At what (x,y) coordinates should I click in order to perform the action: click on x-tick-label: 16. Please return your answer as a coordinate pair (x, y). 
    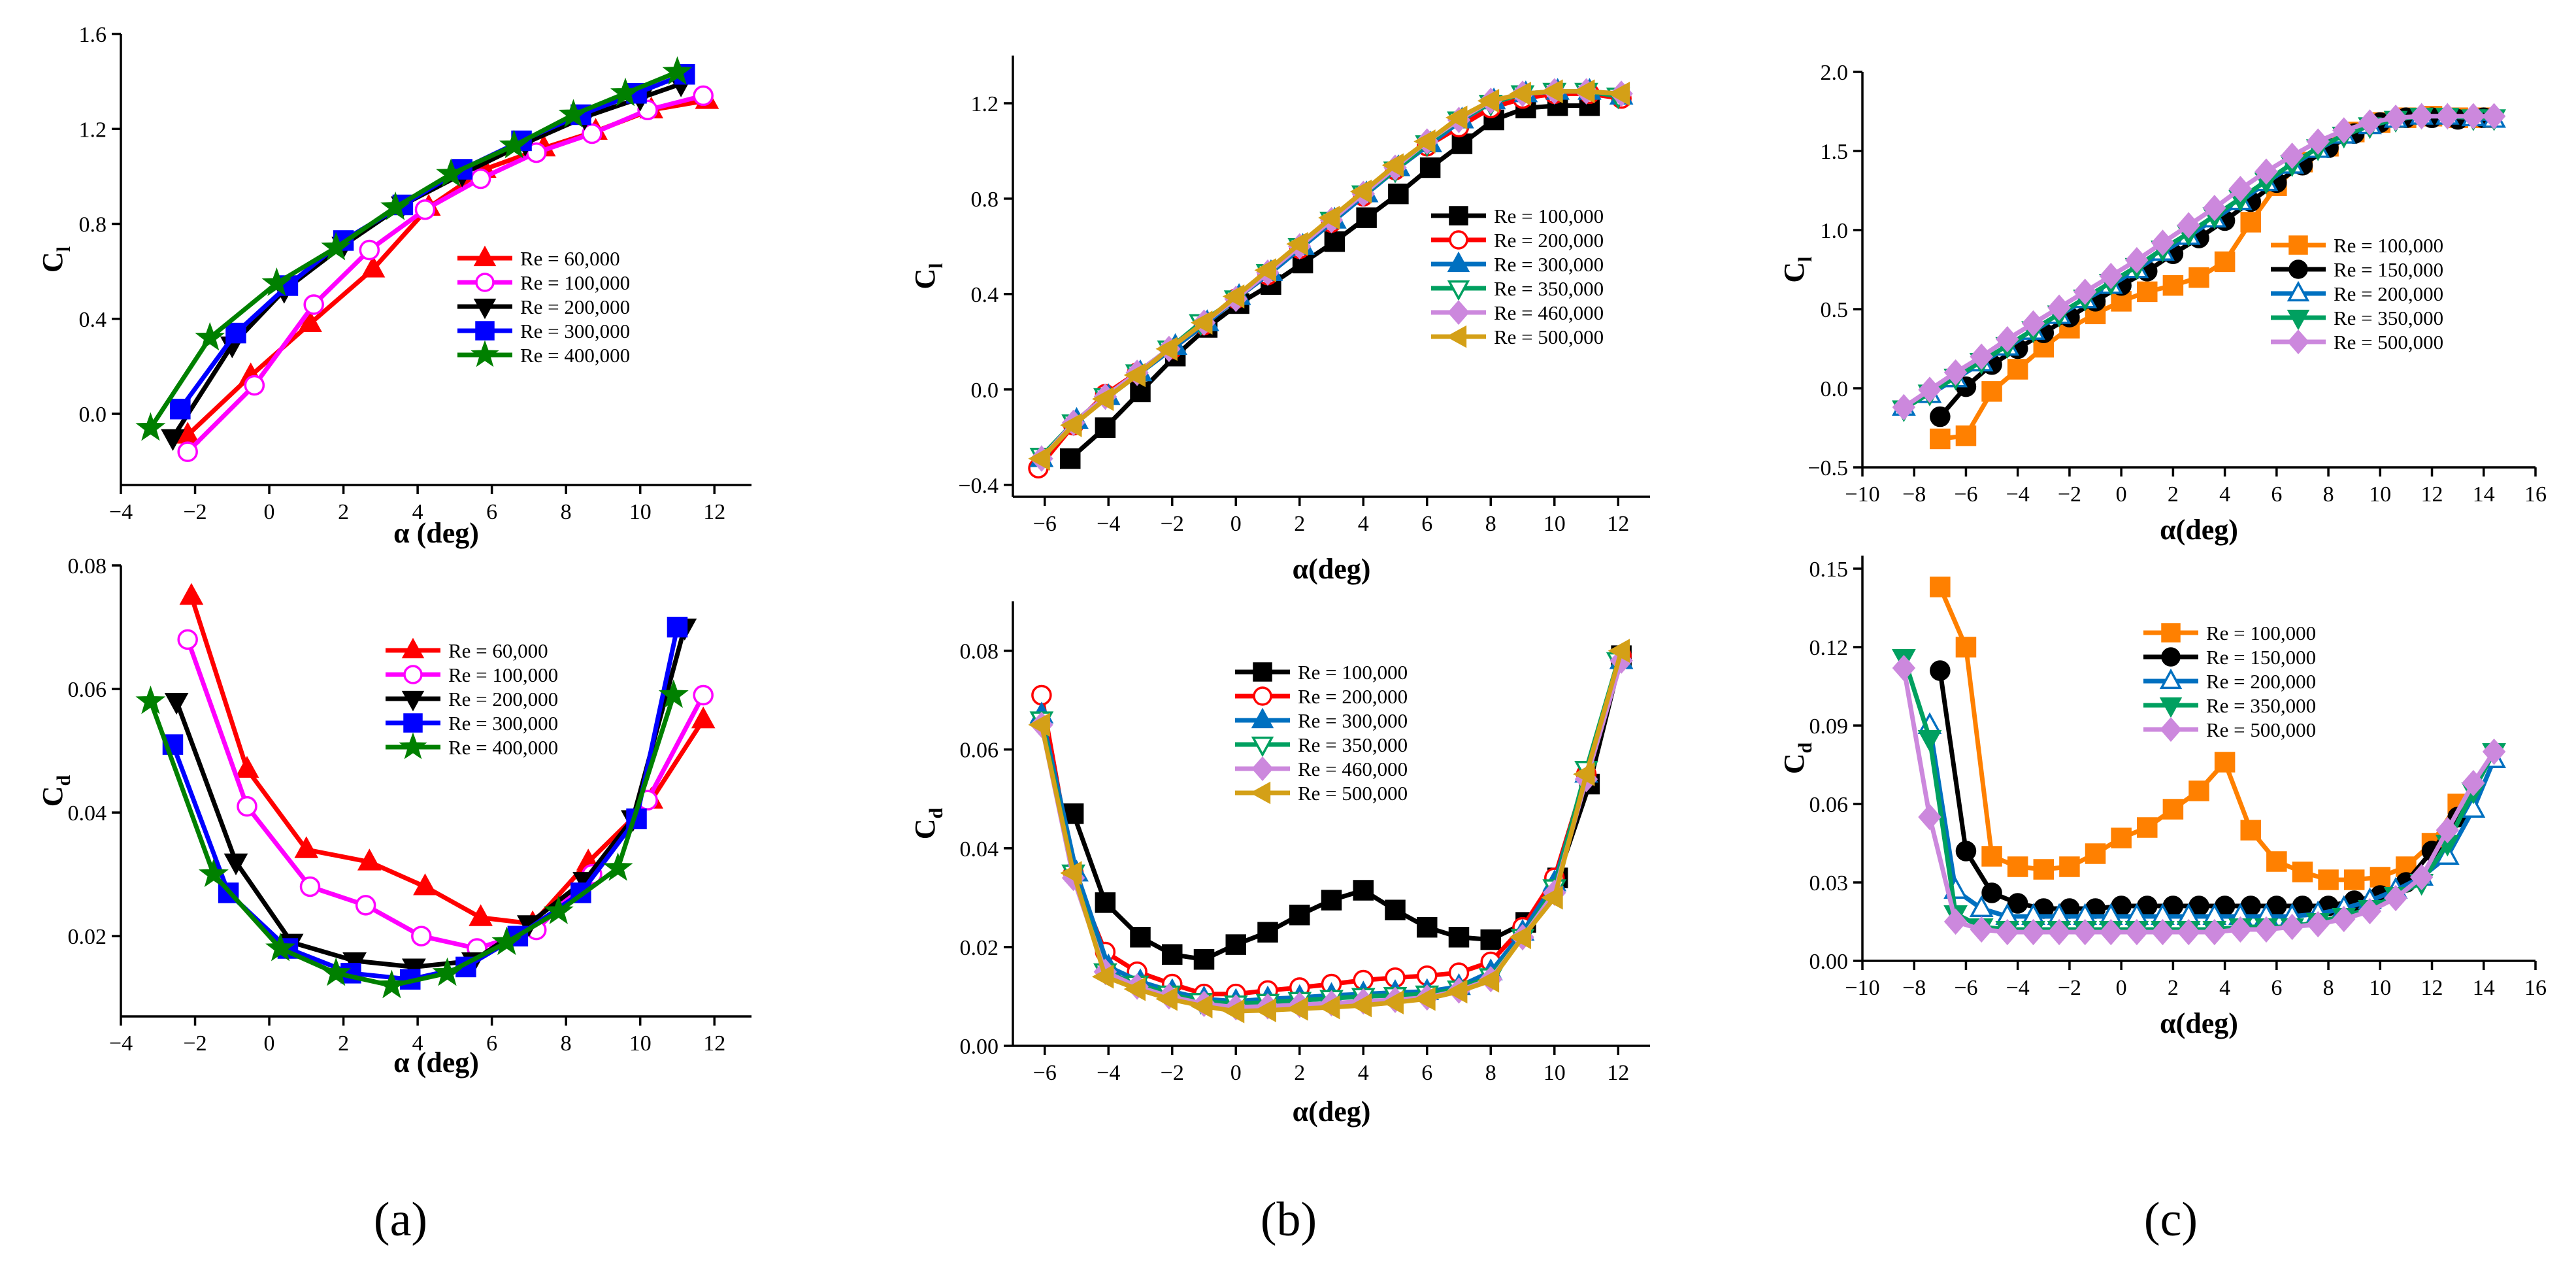
    Looking at the image, I should click on (2535, 495).